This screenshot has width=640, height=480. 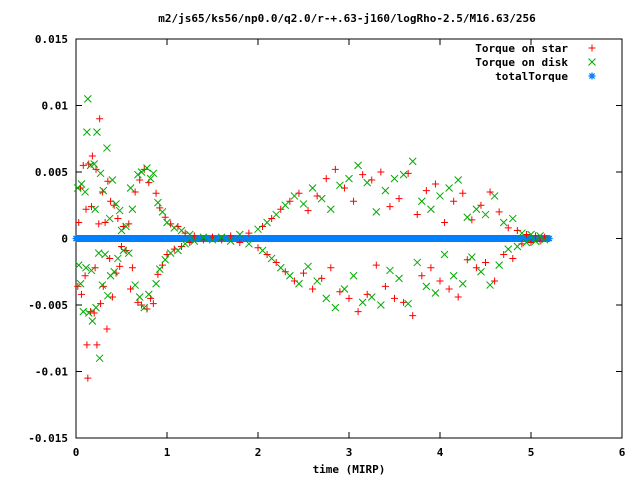 I want to click on legend-marker, so click(x=592, y=48).